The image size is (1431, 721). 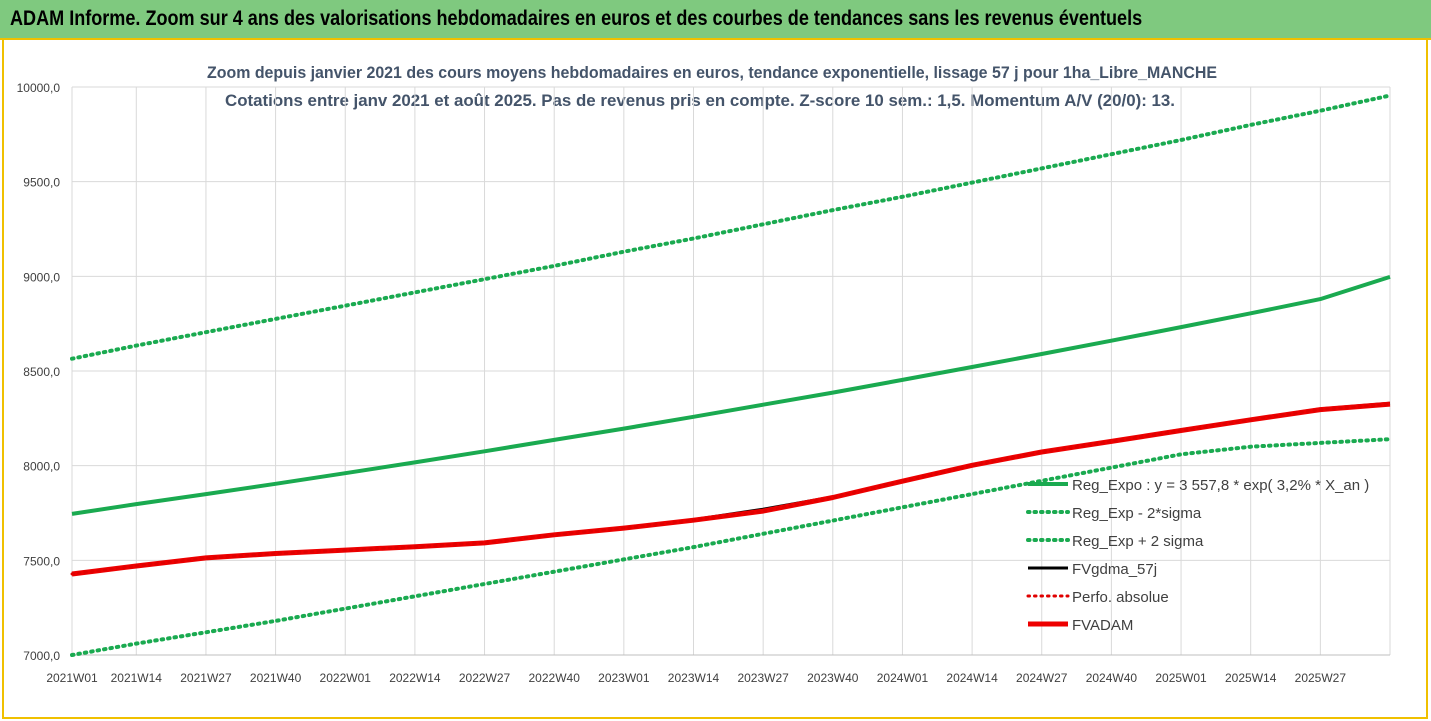 What do you see at coordinates (137, 678) in the screenshot?
I see `x-tick-label: 2021W14` at bounding box center [137, 678].